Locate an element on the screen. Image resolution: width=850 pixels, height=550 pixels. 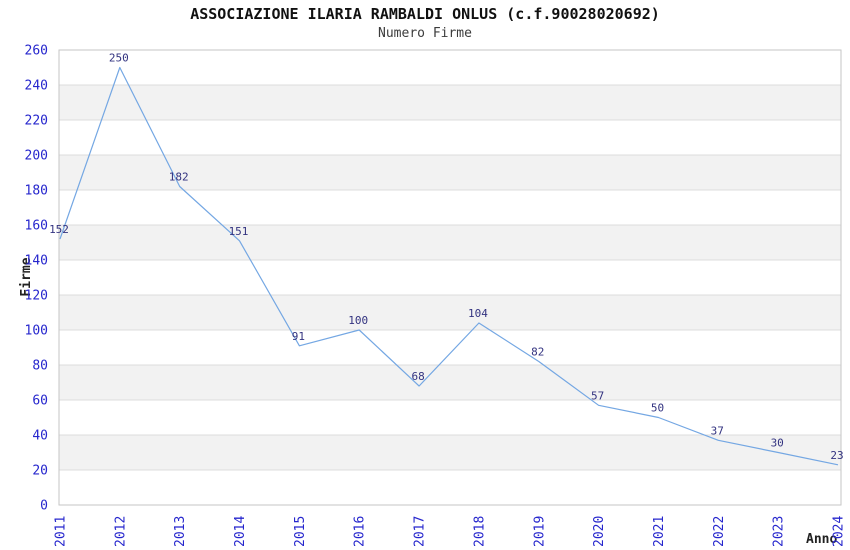
point-value-label: 182 is located at coordinates (179, 177).